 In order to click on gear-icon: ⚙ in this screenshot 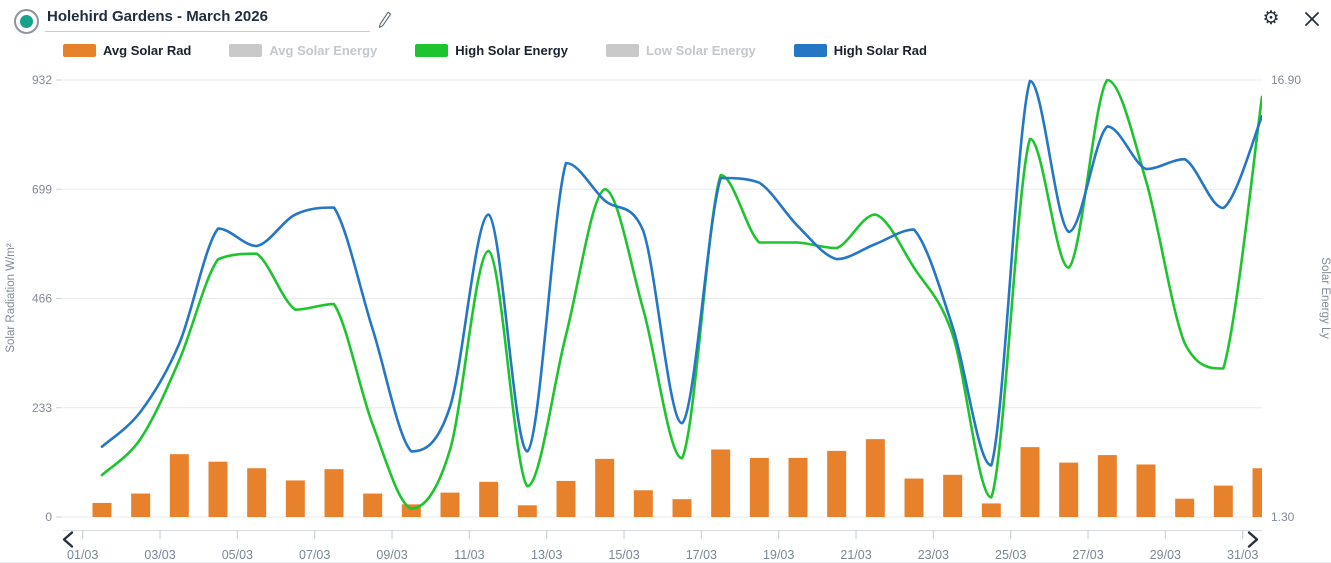, I will do `click(1271, 18)`.